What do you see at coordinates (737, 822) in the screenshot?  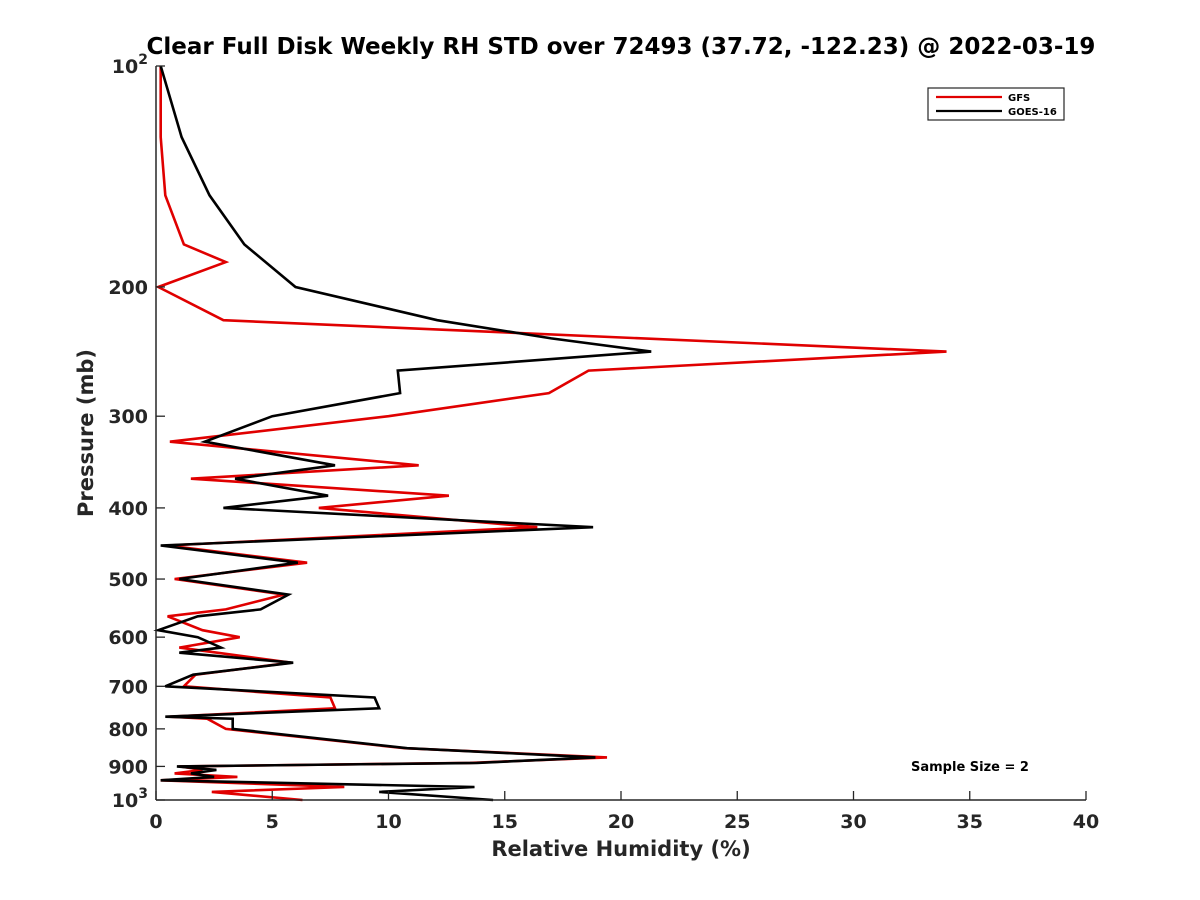 I see `x-tick-label: 25` at bounding box center [737, 822].